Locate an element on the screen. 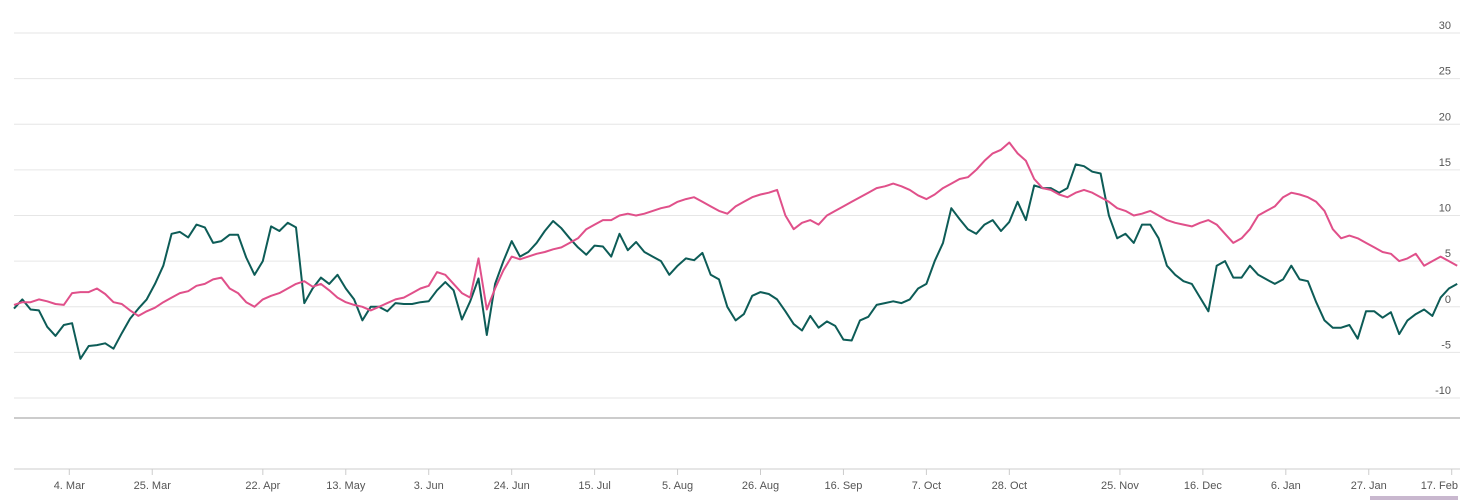 The height and width of the screenshot is (500, 1466). y-tick-label: 10 is located at coordinates (1445, 209).